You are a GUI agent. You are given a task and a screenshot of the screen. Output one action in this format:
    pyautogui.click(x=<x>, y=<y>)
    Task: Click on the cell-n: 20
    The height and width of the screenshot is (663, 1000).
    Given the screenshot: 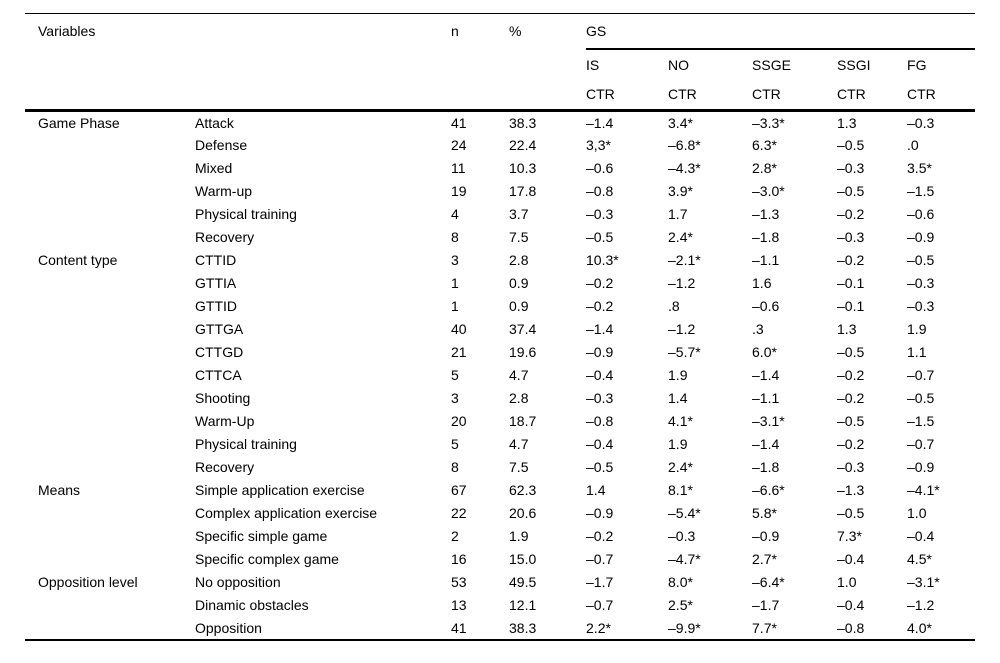 What is the action you would take?
    pyautogui.click(x=459, y=421)
    